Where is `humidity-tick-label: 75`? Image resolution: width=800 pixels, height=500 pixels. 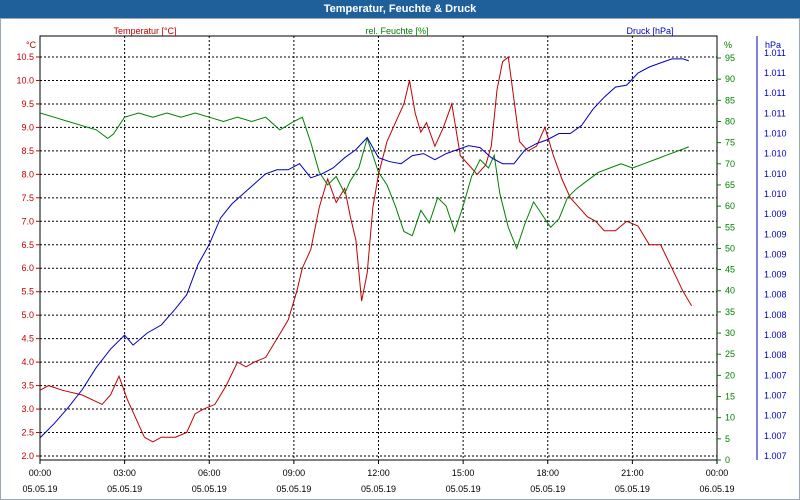
humidity-tick-label: 75 is located at coordinates (730, 143).